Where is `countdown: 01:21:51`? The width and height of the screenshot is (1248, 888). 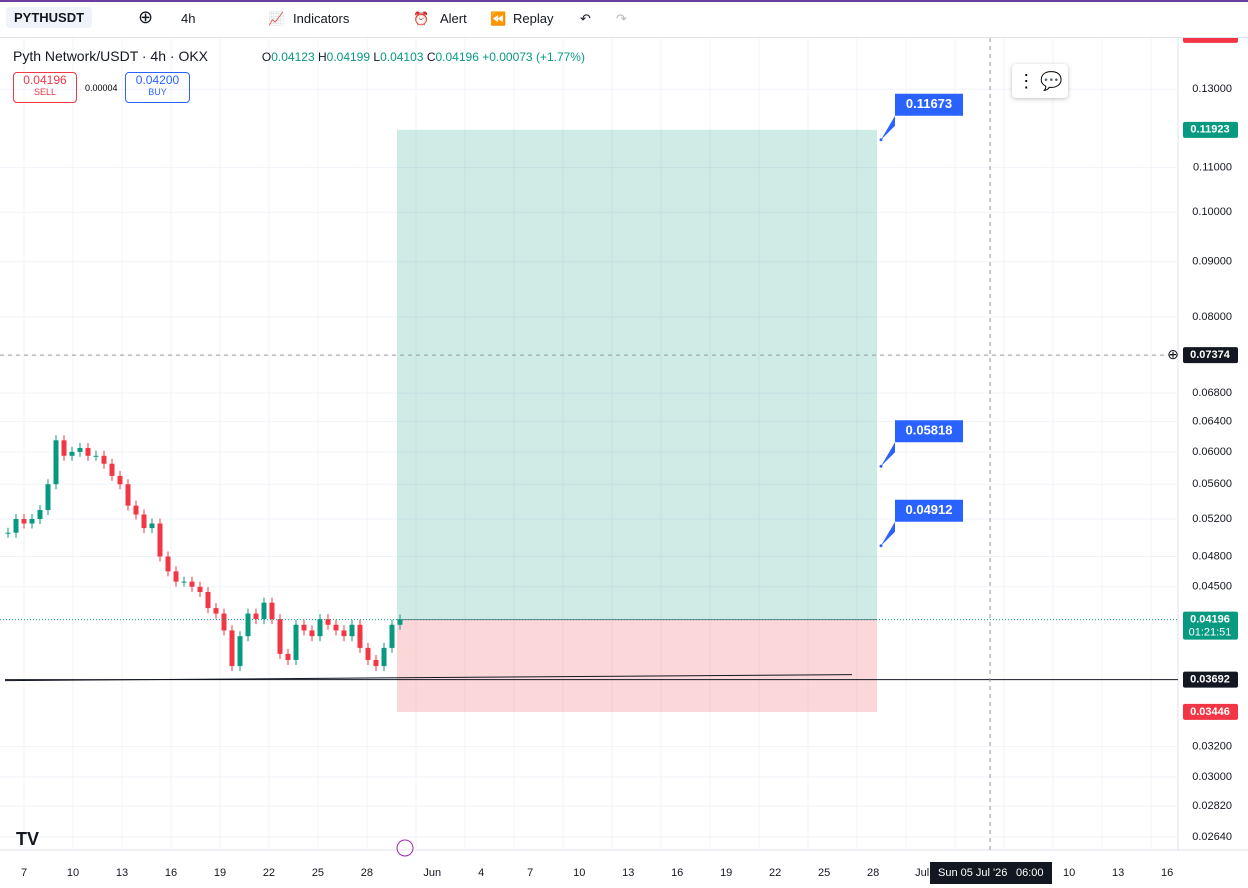
countdown: 01:21:51 is located at coordinates (1210, 632).